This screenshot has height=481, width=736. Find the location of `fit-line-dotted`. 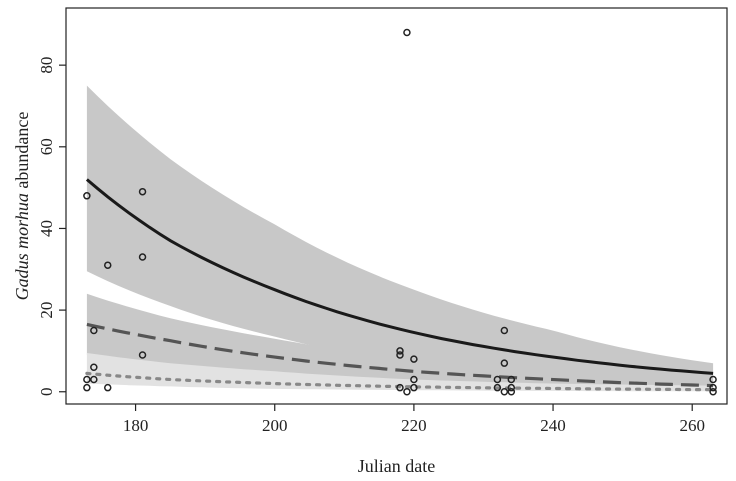

fit-line-dotted is located at coordinates (400, 381).